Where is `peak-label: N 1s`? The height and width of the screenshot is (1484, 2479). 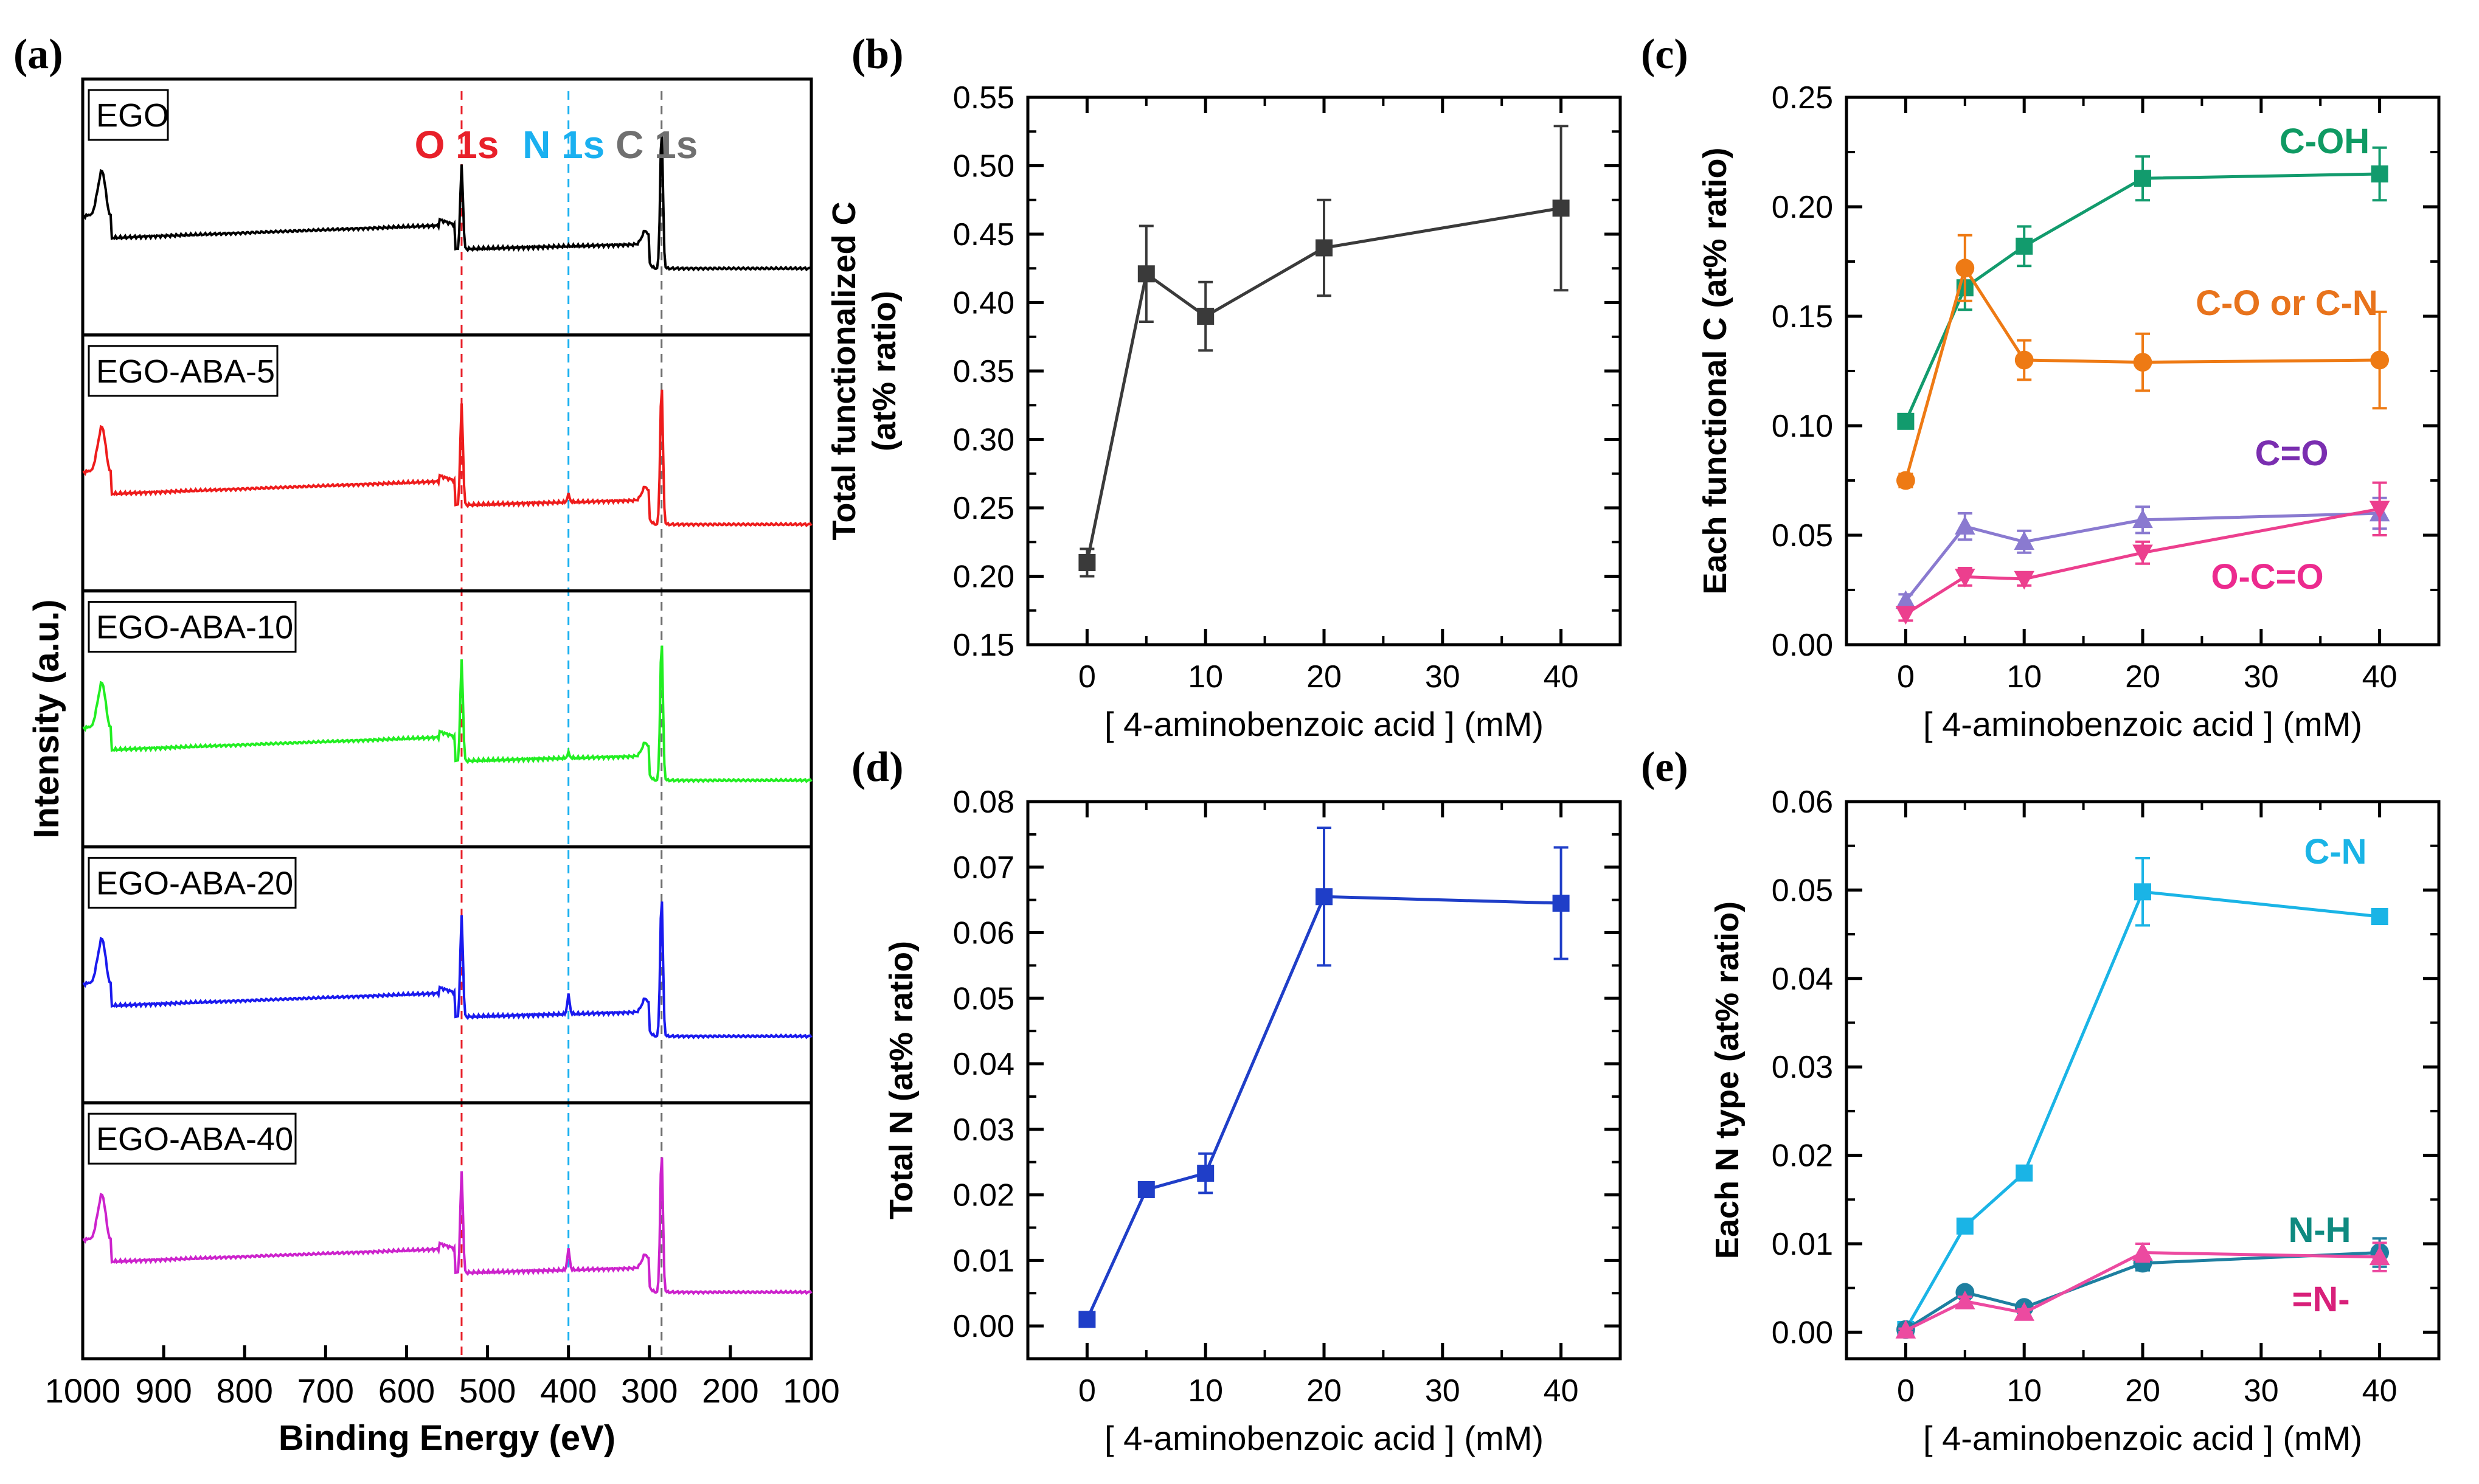 peak-label: N 1s is located at coordinates (564, 145).